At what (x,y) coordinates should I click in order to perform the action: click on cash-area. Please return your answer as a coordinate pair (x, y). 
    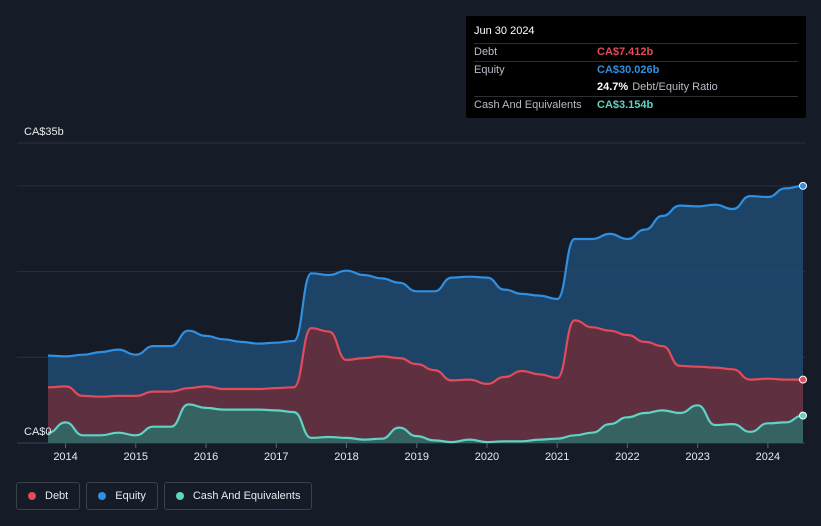
    Looking at the image, I should click on (425, 423).